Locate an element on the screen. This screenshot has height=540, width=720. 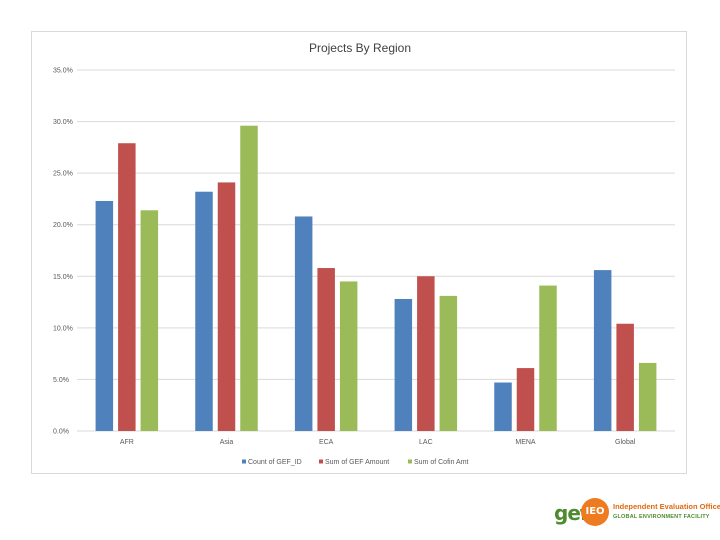
y-tick-label: 35.0% is located at coordinates (63, 71).